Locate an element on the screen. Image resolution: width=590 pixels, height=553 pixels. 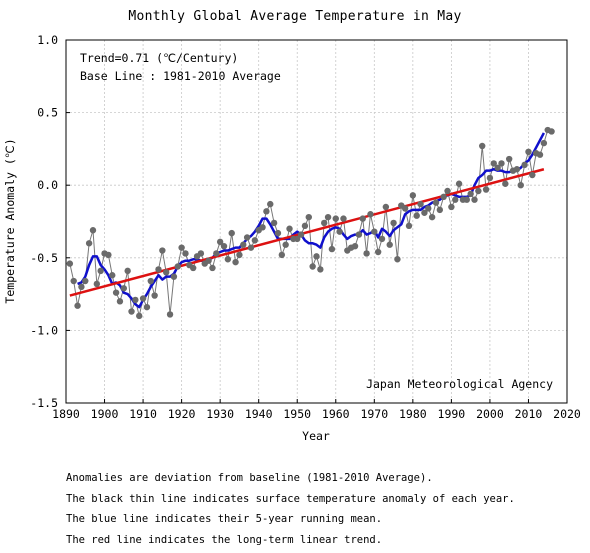
y-tick-label: 0.5 is located at coordinates (47, 113).